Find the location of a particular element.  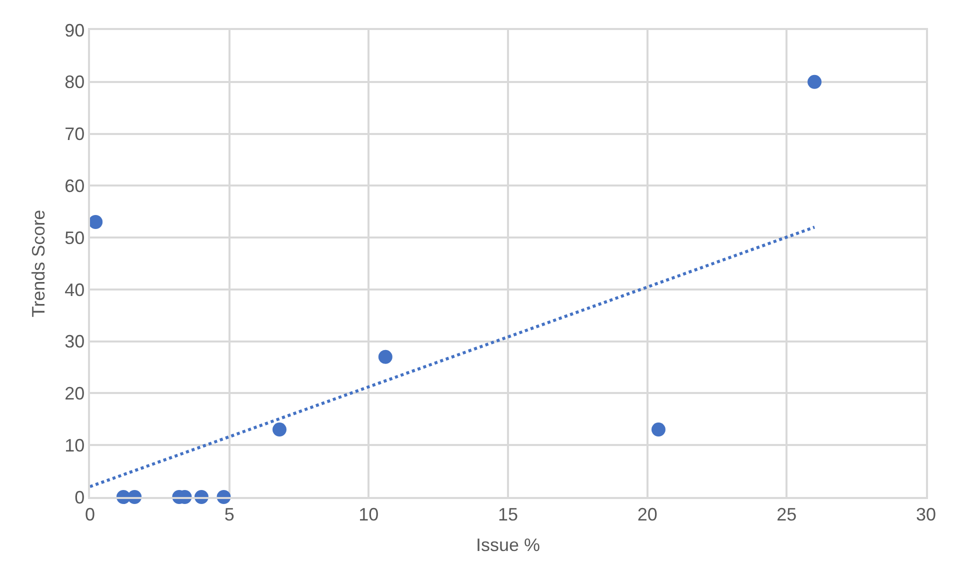

x-axis-title: Issue % is located at coordinates (508, 544).